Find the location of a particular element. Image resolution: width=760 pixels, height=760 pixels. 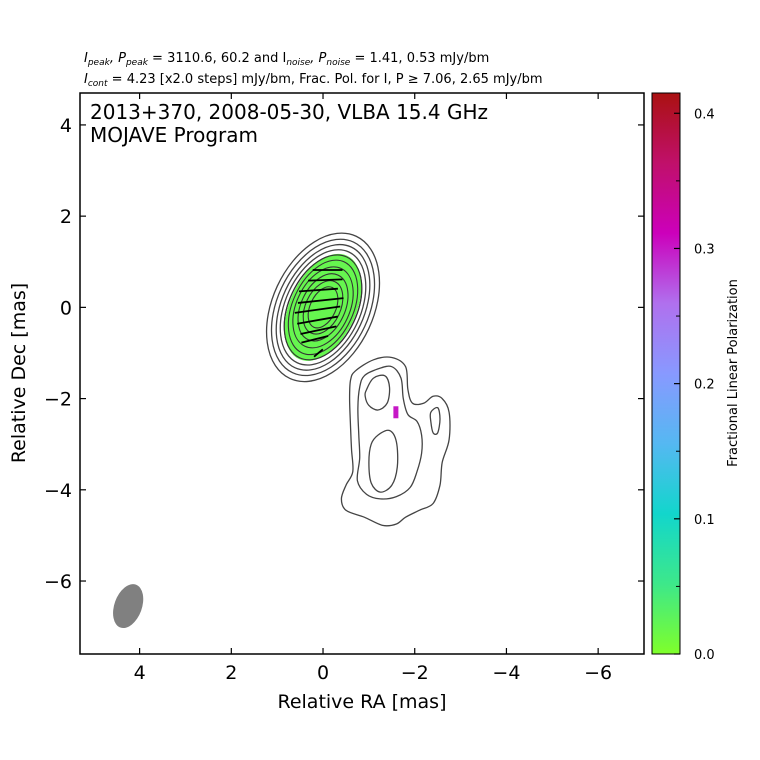

y-axis-label: Relative Dec [mas] is located at coordinates (19, 373).